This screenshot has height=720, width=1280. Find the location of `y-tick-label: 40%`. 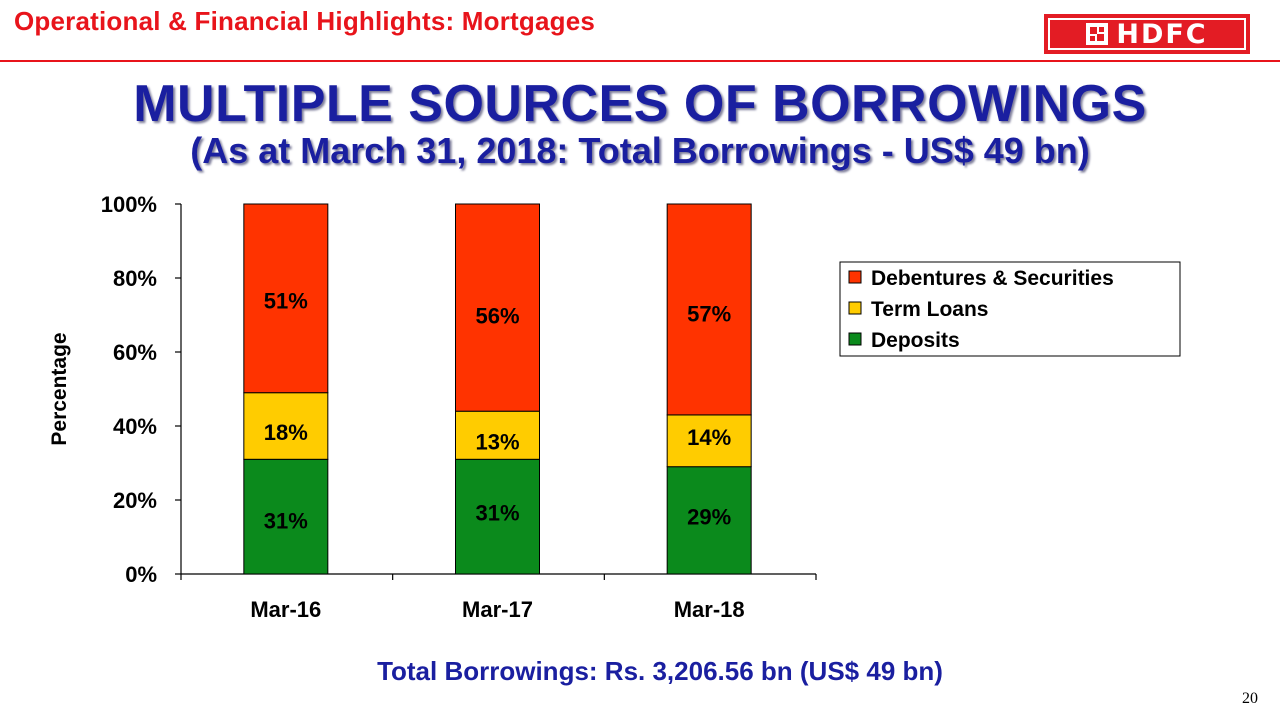

y-tick-label: 40% is located at coordinates (135, 426).